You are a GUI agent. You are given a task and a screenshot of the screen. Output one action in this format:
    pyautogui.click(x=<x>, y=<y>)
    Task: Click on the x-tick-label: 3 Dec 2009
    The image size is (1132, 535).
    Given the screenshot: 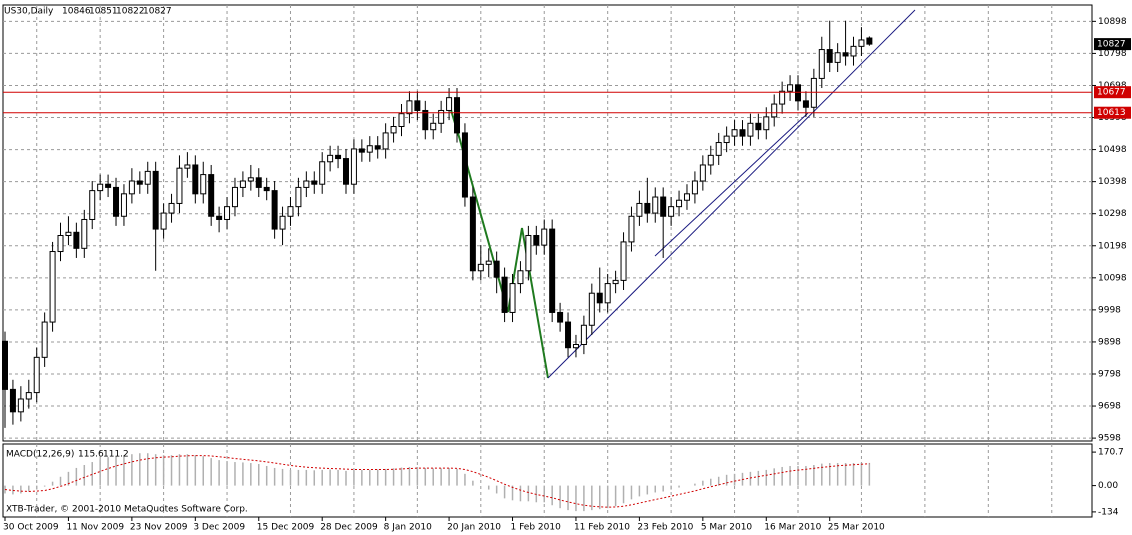 What is the action you would take?
    pyautogui.click(x=219, y=528)
    